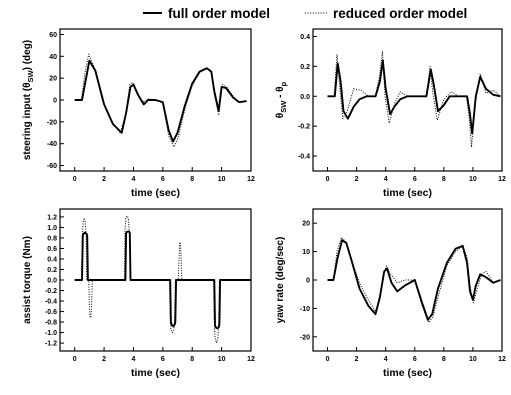 The width and height of the screenshot is (511, 395). Describe the element at coordinates (305, 309) in the screenshot. I see `y-tick-label: -10` at that location.